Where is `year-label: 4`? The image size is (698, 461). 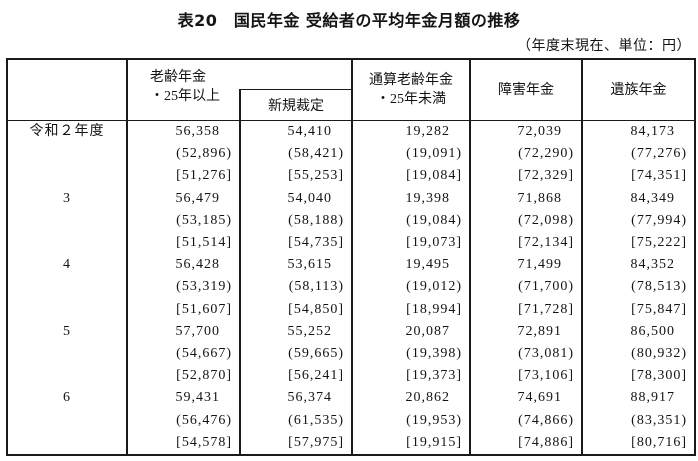
year-label: 4 is located at coordinates (67, 265).